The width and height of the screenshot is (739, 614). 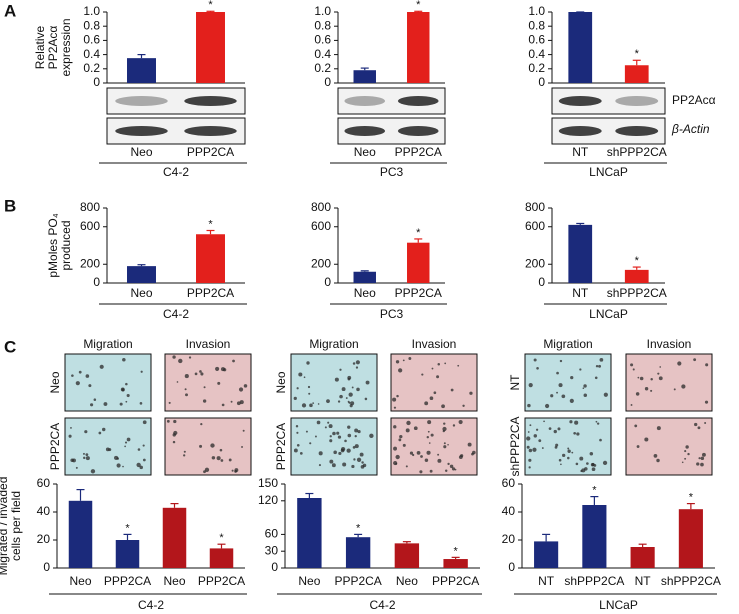 What do you see at coordinates (44, 539) in the screenshot?
I see `y-tick-label: 20` at bounding box center [44, 539].